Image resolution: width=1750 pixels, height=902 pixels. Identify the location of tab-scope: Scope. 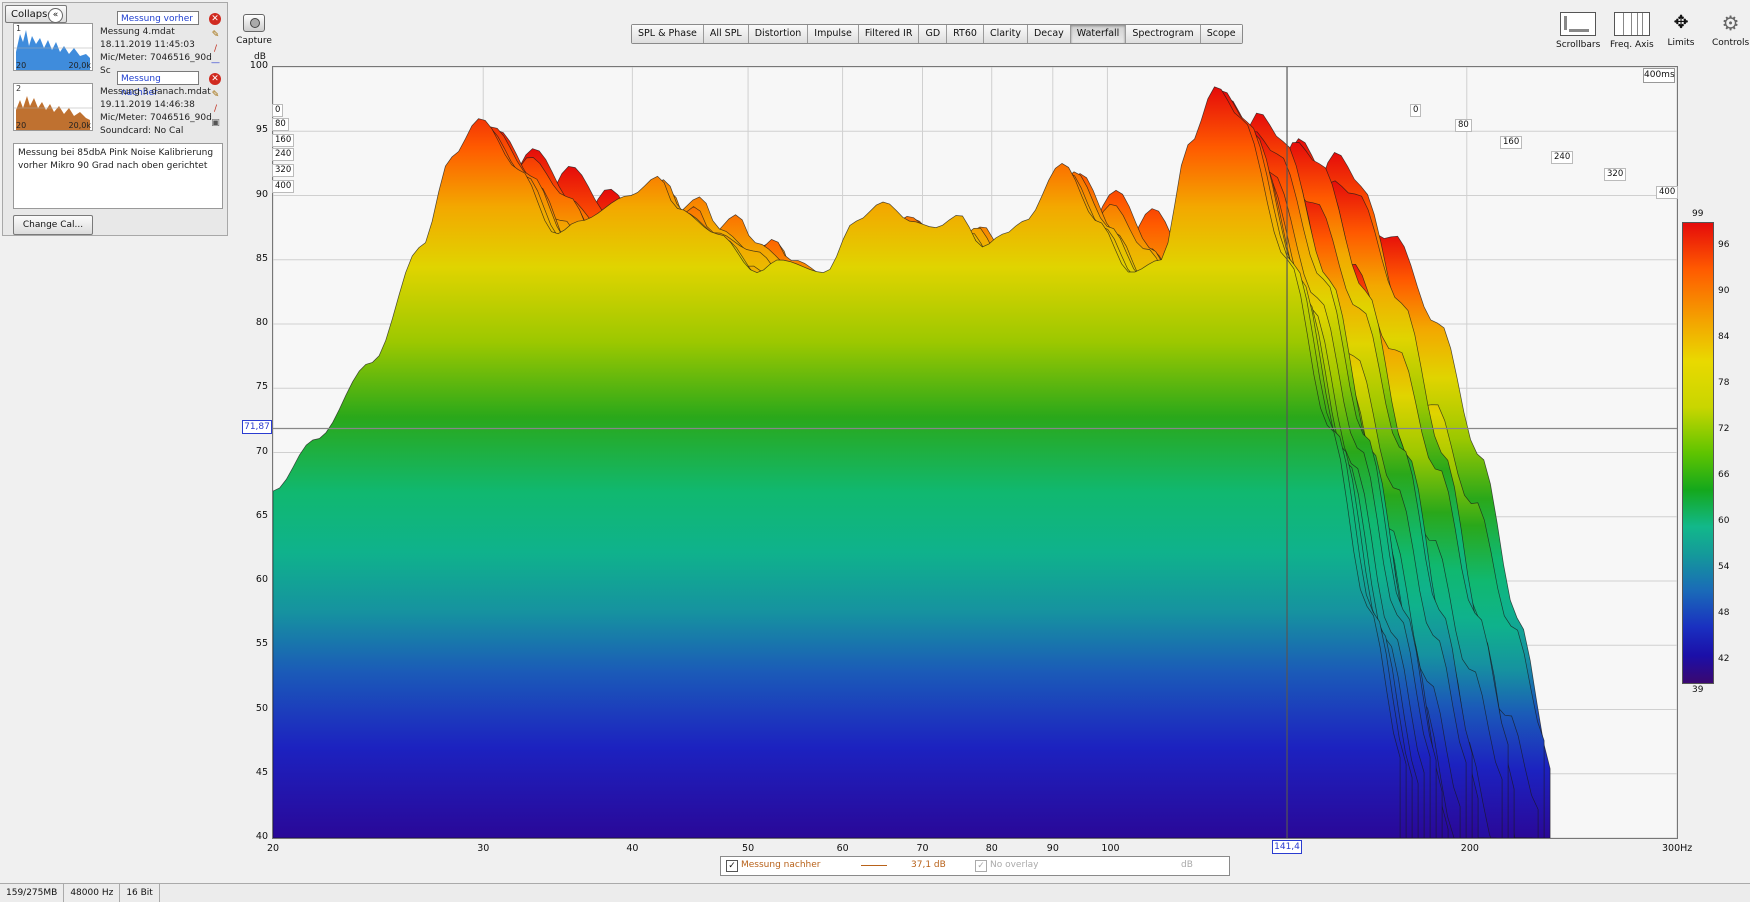
(1221, 34).